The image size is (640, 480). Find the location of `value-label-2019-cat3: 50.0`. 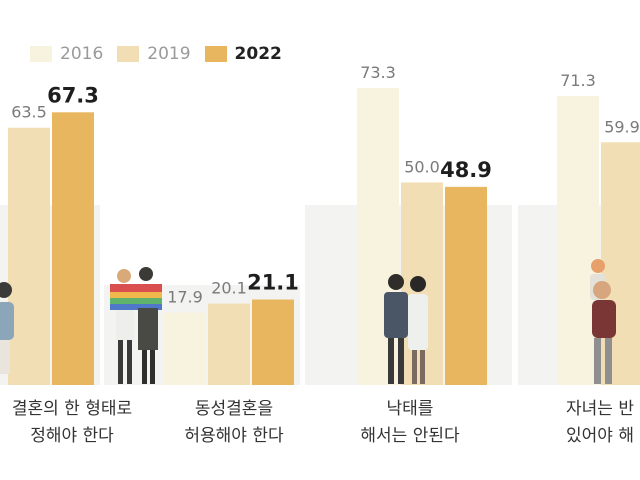

value-label-2019-cat3: 50.0 is located at coordinates (422, 166).